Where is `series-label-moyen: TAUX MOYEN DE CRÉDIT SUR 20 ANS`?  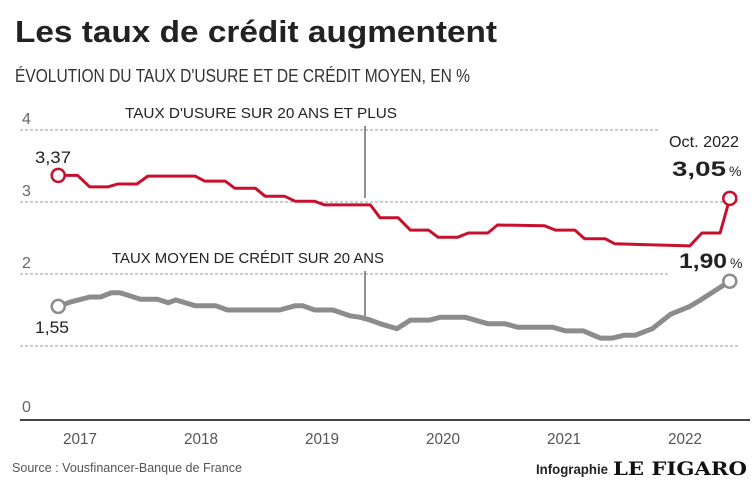
series-label-moyen: TAUX MOYEN DE CRÉDIT SUR 20 ANS is located at coordinates (248, 258).